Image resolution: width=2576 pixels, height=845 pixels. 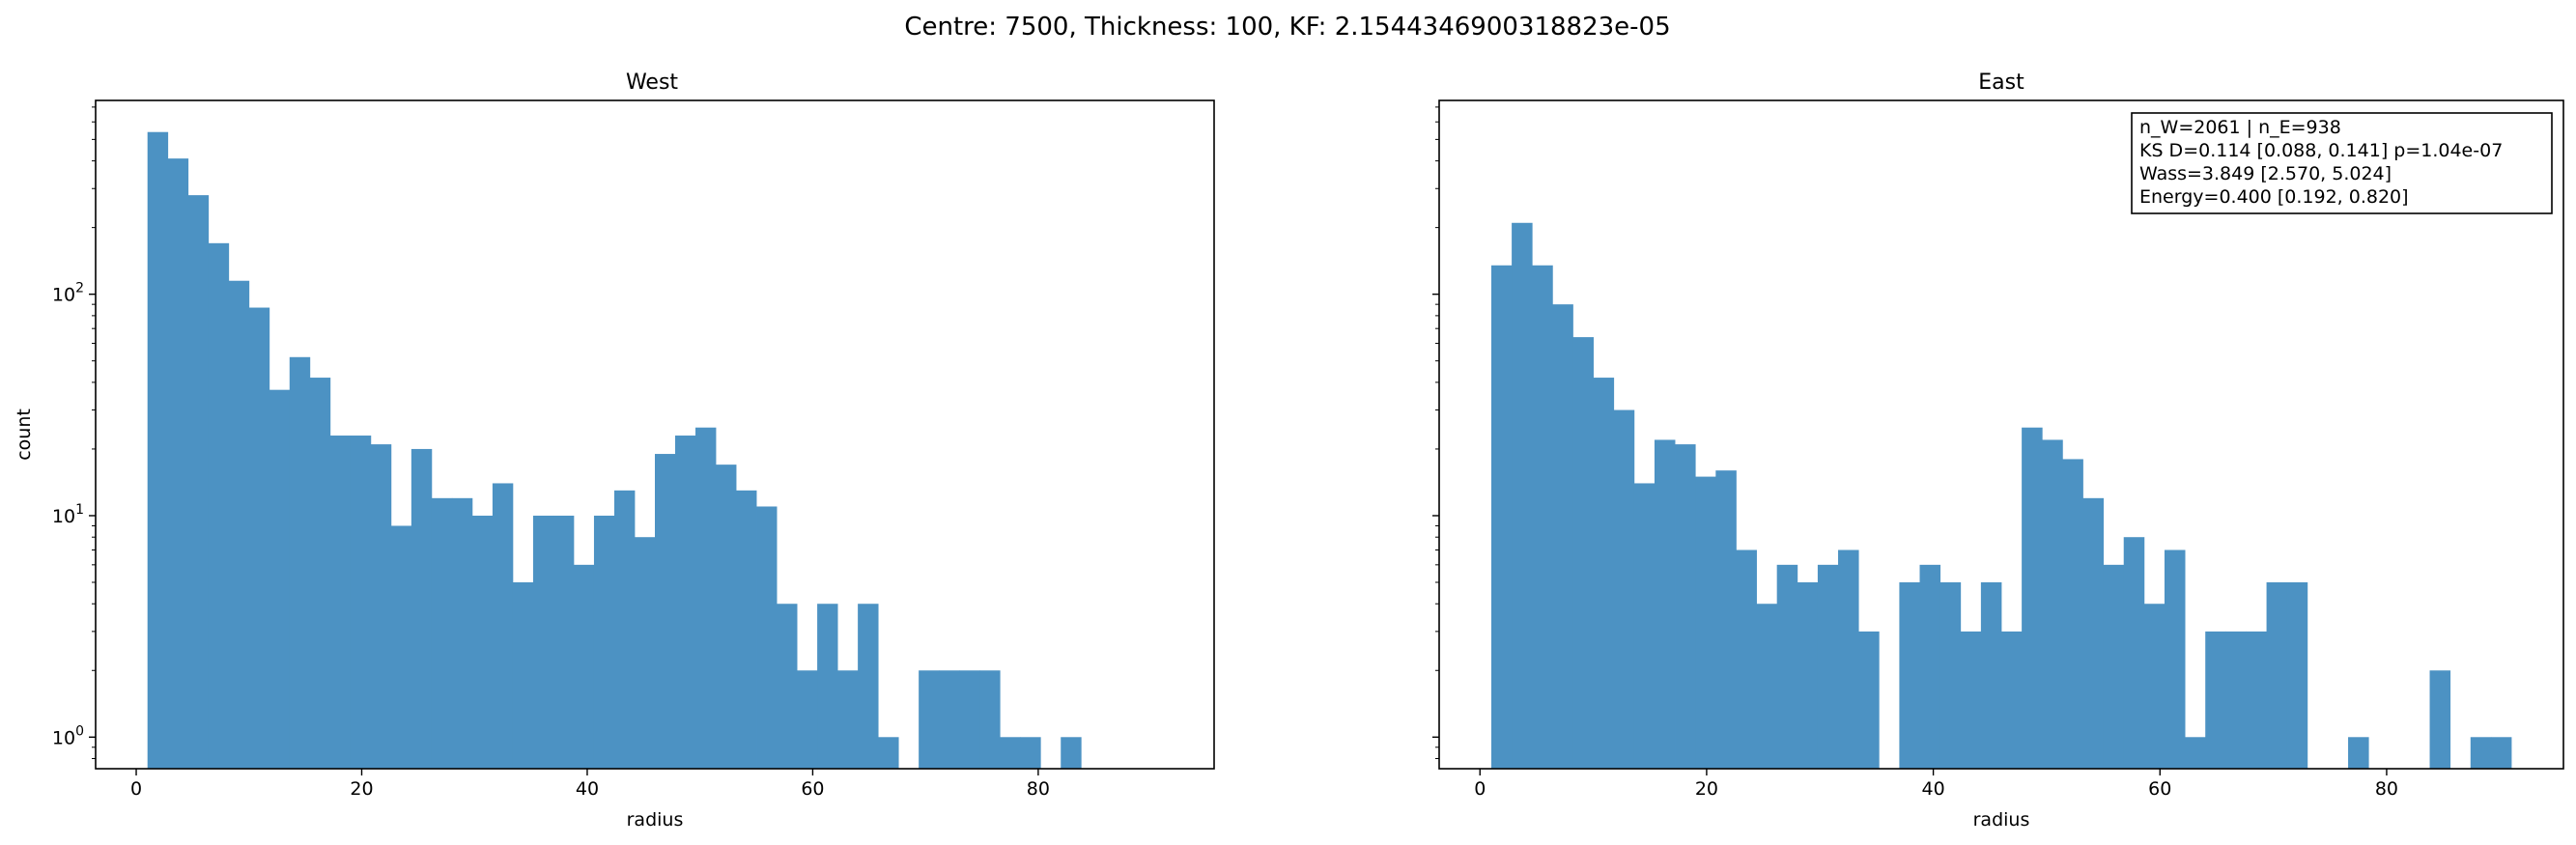 What do you see at coordinates (2001, 820) in the screenshot?
I see `east-x-axis-label: radius` at bounding box center [2001, 820].